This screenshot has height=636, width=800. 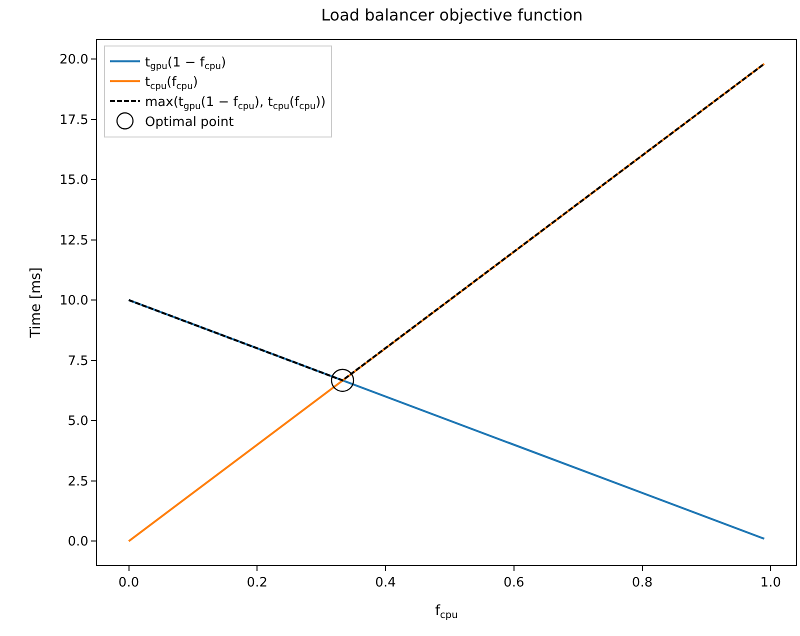 I want to click on x-tick-label: 0.4, so click(x=385, y=583).